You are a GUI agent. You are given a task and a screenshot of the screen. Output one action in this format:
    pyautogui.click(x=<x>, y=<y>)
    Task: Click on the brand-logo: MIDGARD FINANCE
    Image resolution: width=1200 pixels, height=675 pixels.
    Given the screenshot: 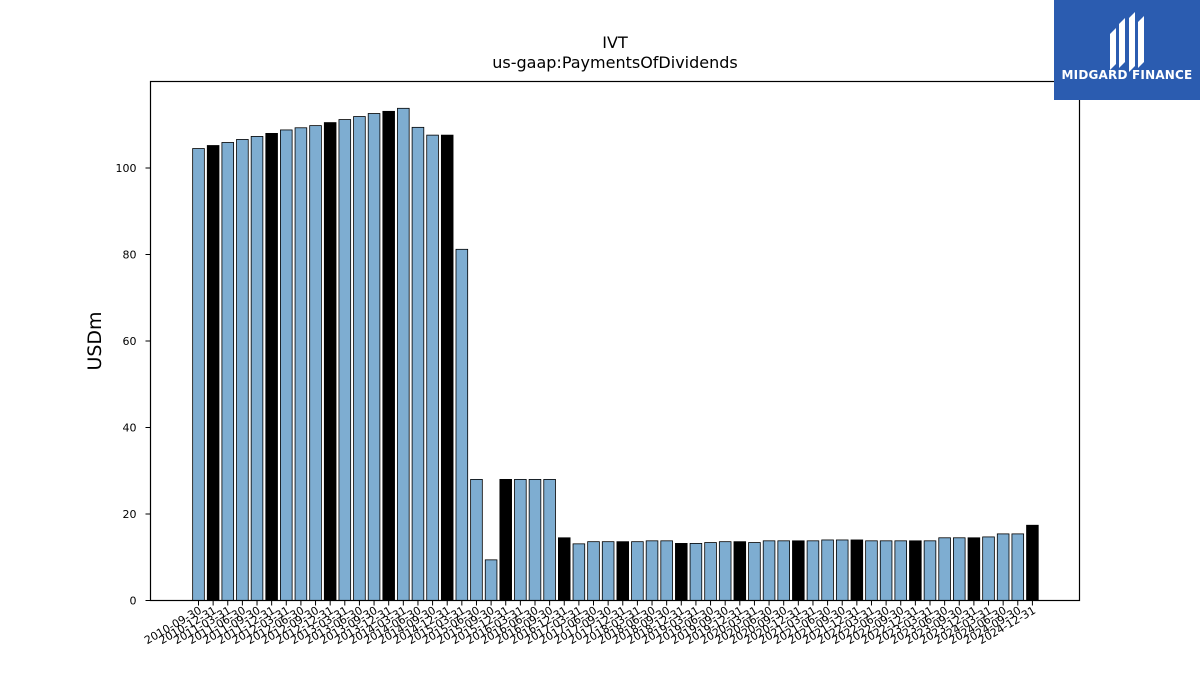 What is the action you would take?
    pyautogui.click(x=1127, y=50)
    